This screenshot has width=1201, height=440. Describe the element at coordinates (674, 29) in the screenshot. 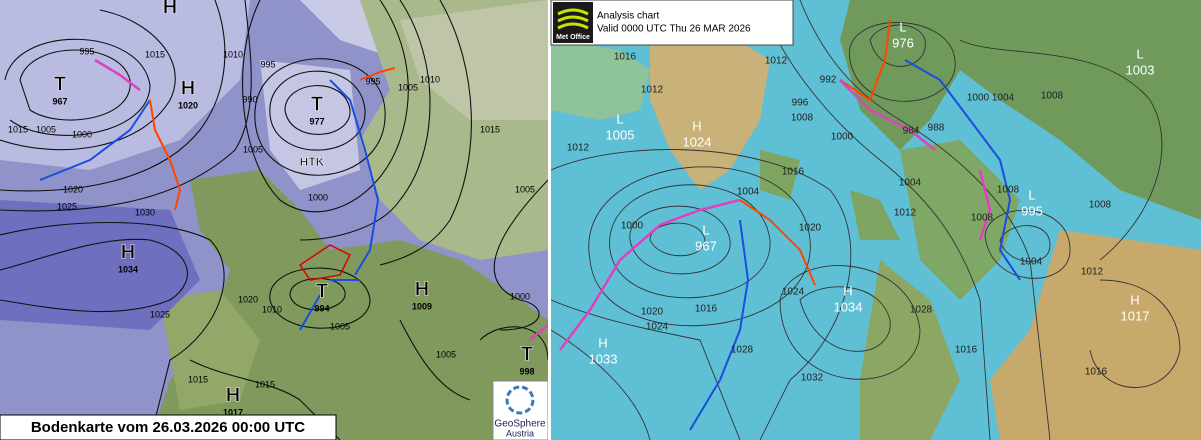

I see `valid-time: Valid 0000 UTC Thu 26 MAR 2026` at that location.